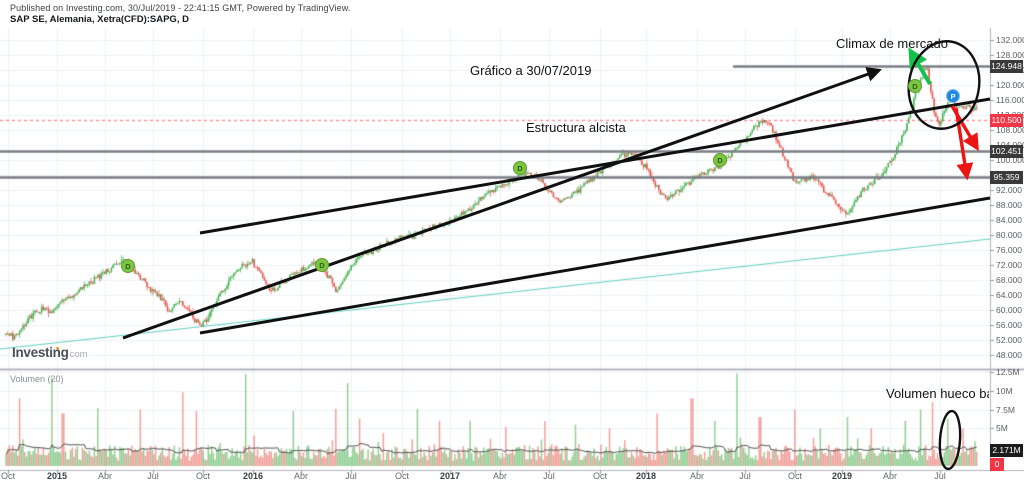  Describe the element at coordinates (1009, 340) in the screenshot. I see `price-tick-label: 52.000` at that location.